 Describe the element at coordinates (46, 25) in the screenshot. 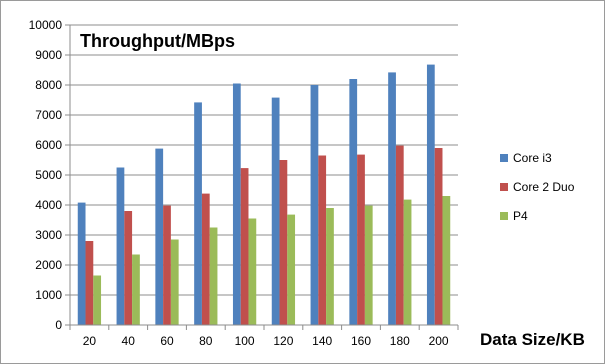

I see `y-tick-label: 10000` at that location.